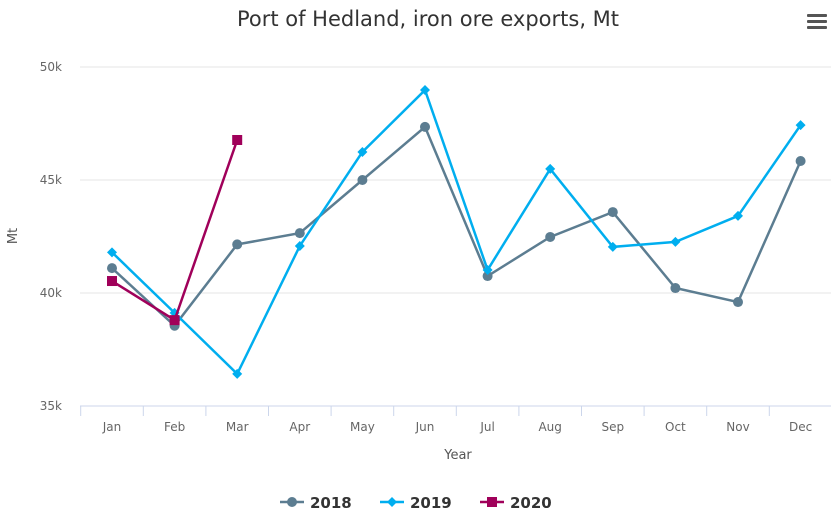  What do you see at coordinates (817, 23) in the screenshot?
I see `hamburger-menu-icon` at bounding box center [817, 23].